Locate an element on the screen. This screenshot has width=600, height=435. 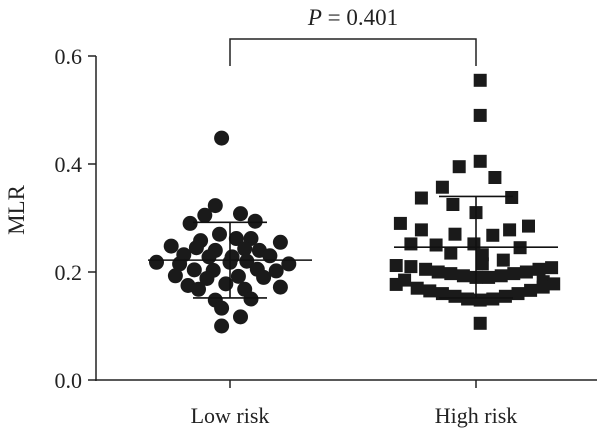
x-tick-label: Low risk is located at coordinates (230, 415).